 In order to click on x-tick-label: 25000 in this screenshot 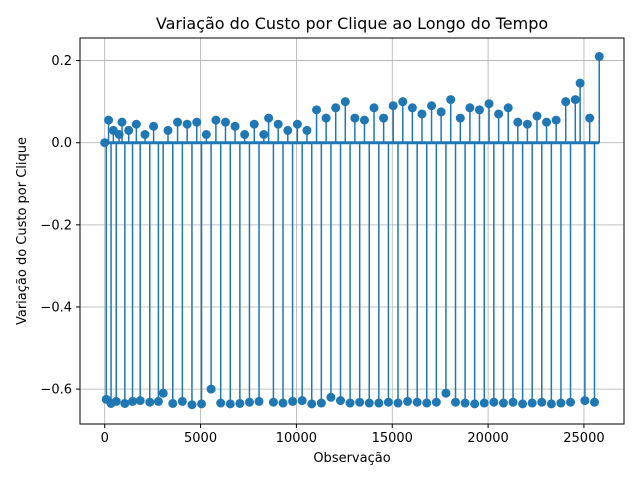, I will do `click(583, 438)`.